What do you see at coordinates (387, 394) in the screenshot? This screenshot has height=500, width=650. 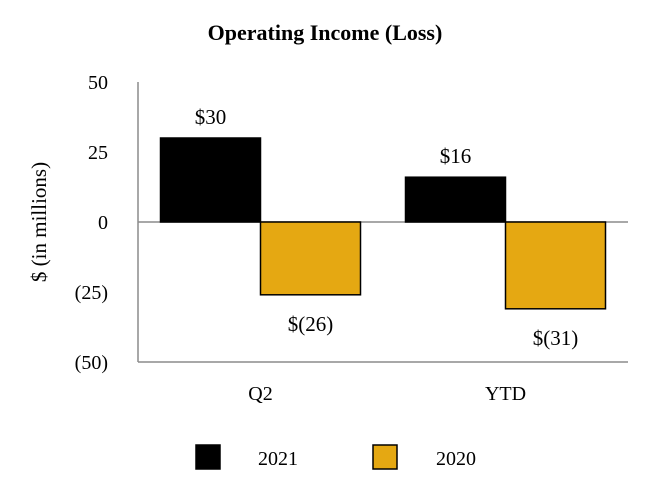 I see `category-labels: Q2 YTD` at bounding box center [387, 394].